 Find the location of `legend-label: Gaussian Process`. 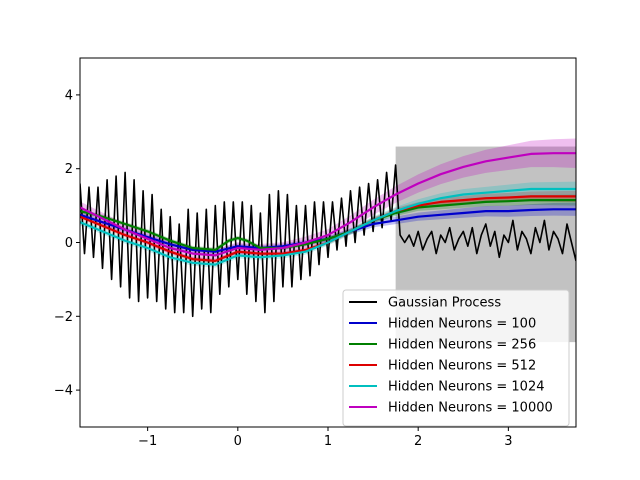

legend-label: Gaussian Process is located at coordinates (444, 303).